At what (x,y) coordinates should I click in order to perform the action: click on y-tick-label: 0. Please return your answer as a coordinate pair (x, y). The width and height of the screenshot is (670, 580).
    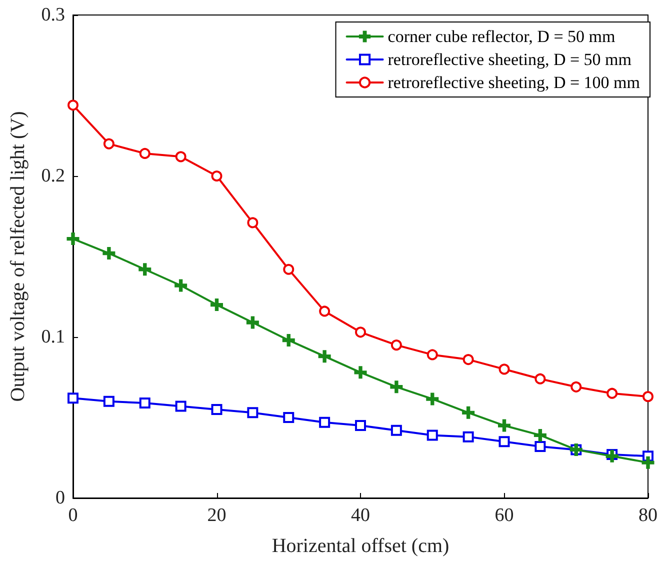
    Looking at the image, I should click on (60, 498).